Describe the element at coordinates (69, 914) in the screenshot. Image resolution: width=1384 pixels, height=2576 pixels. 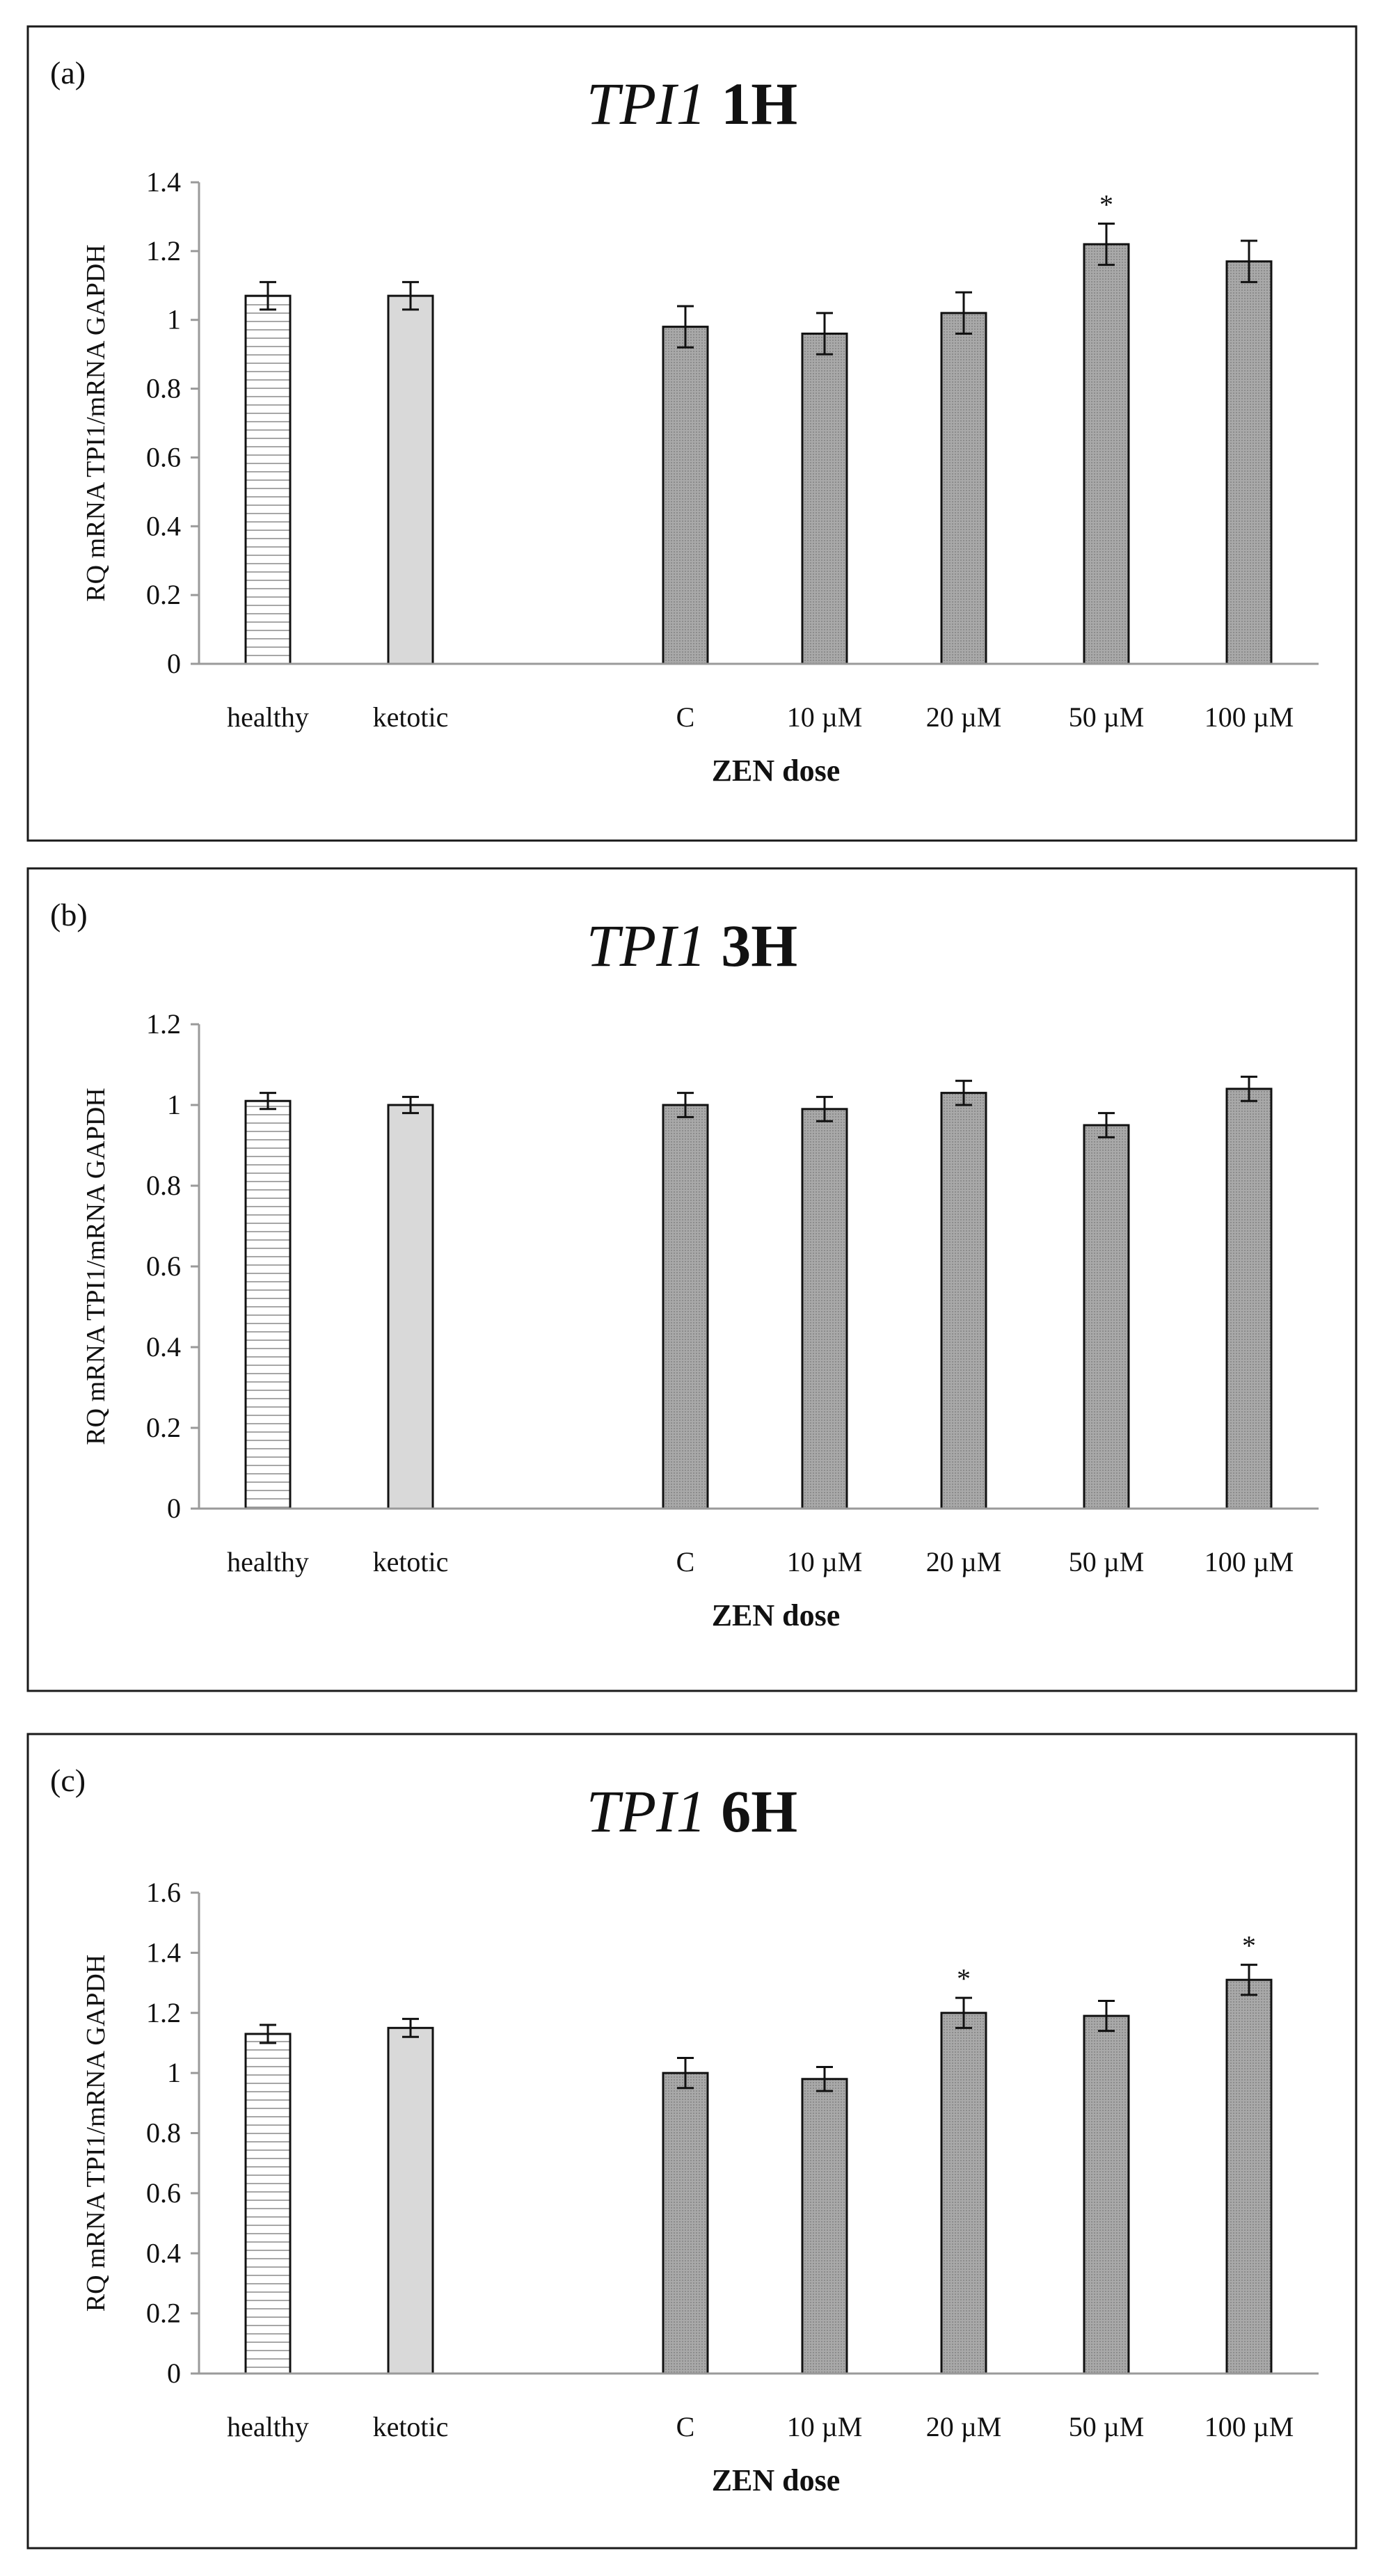
I see `panel-label: (b)` at that location.